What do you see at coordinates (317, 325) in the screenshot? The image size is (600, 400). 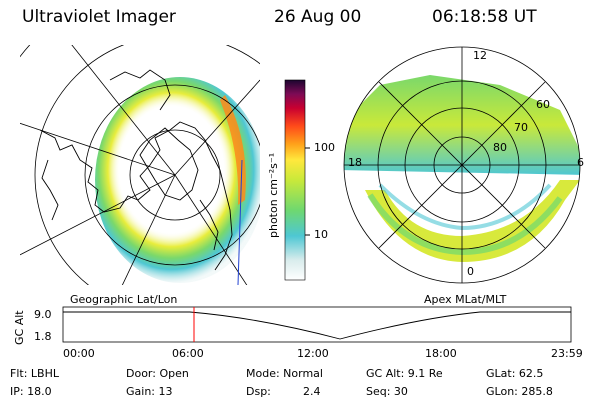 I see `altitude-curve` at bounding box center [317, 325].